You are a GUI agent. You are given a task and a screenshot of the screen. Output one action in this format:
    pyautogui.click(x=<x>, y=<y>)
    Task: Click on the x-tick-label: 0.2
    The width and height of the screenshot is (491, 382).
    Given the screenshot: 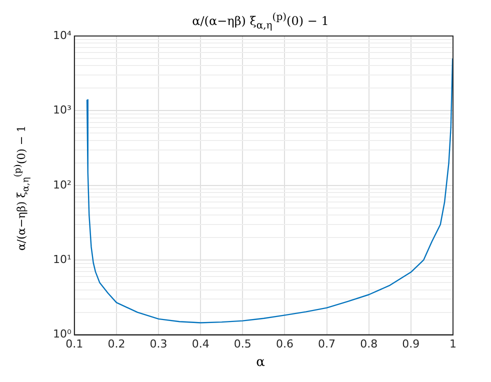 What is the action you would take?
    pyautogui.click(x=117, y=343)
    